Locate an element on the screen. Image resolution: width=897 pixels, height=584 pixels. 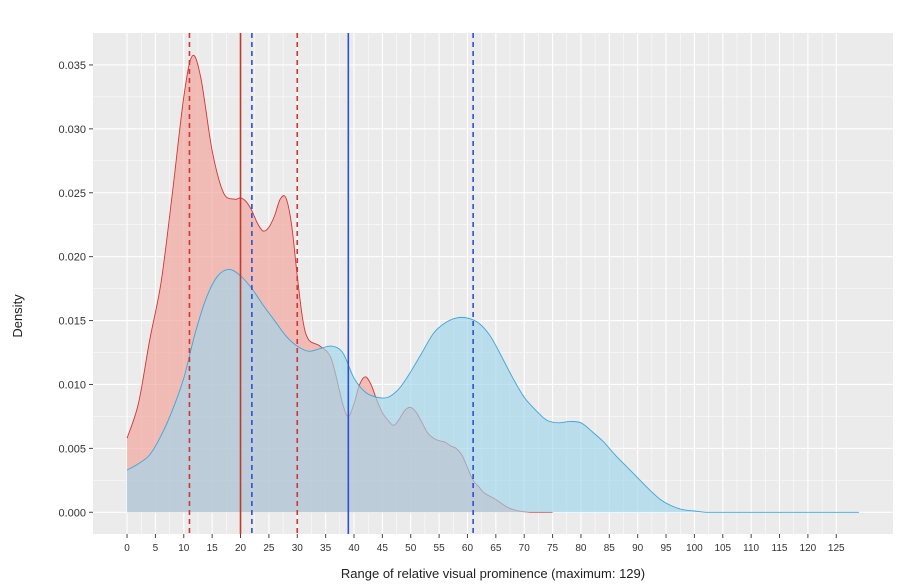
x-tick-label: 115 is located at coordinates (780, 548).